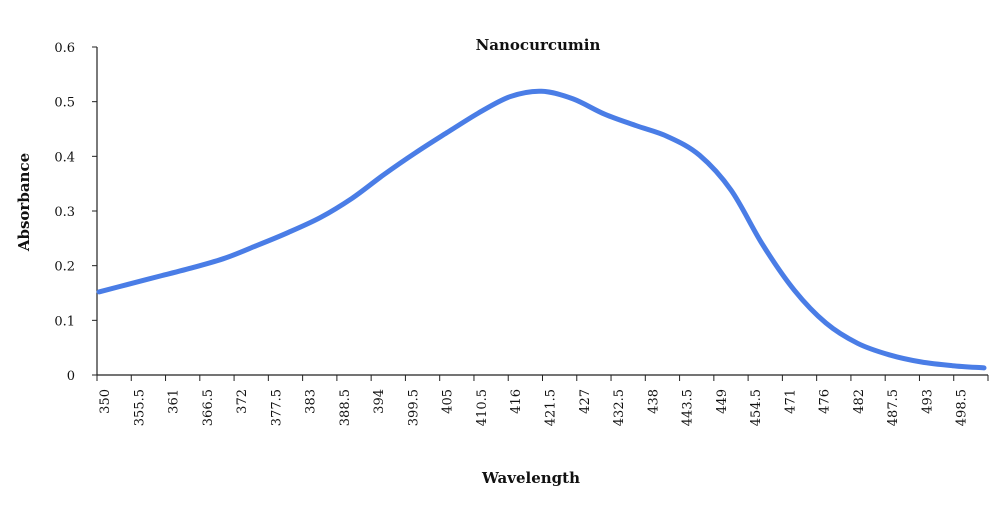  What do you see at coordinates (585, 401) in the screenshot?
I see `x-tick-label: 427` at bounding box center [585, 401].